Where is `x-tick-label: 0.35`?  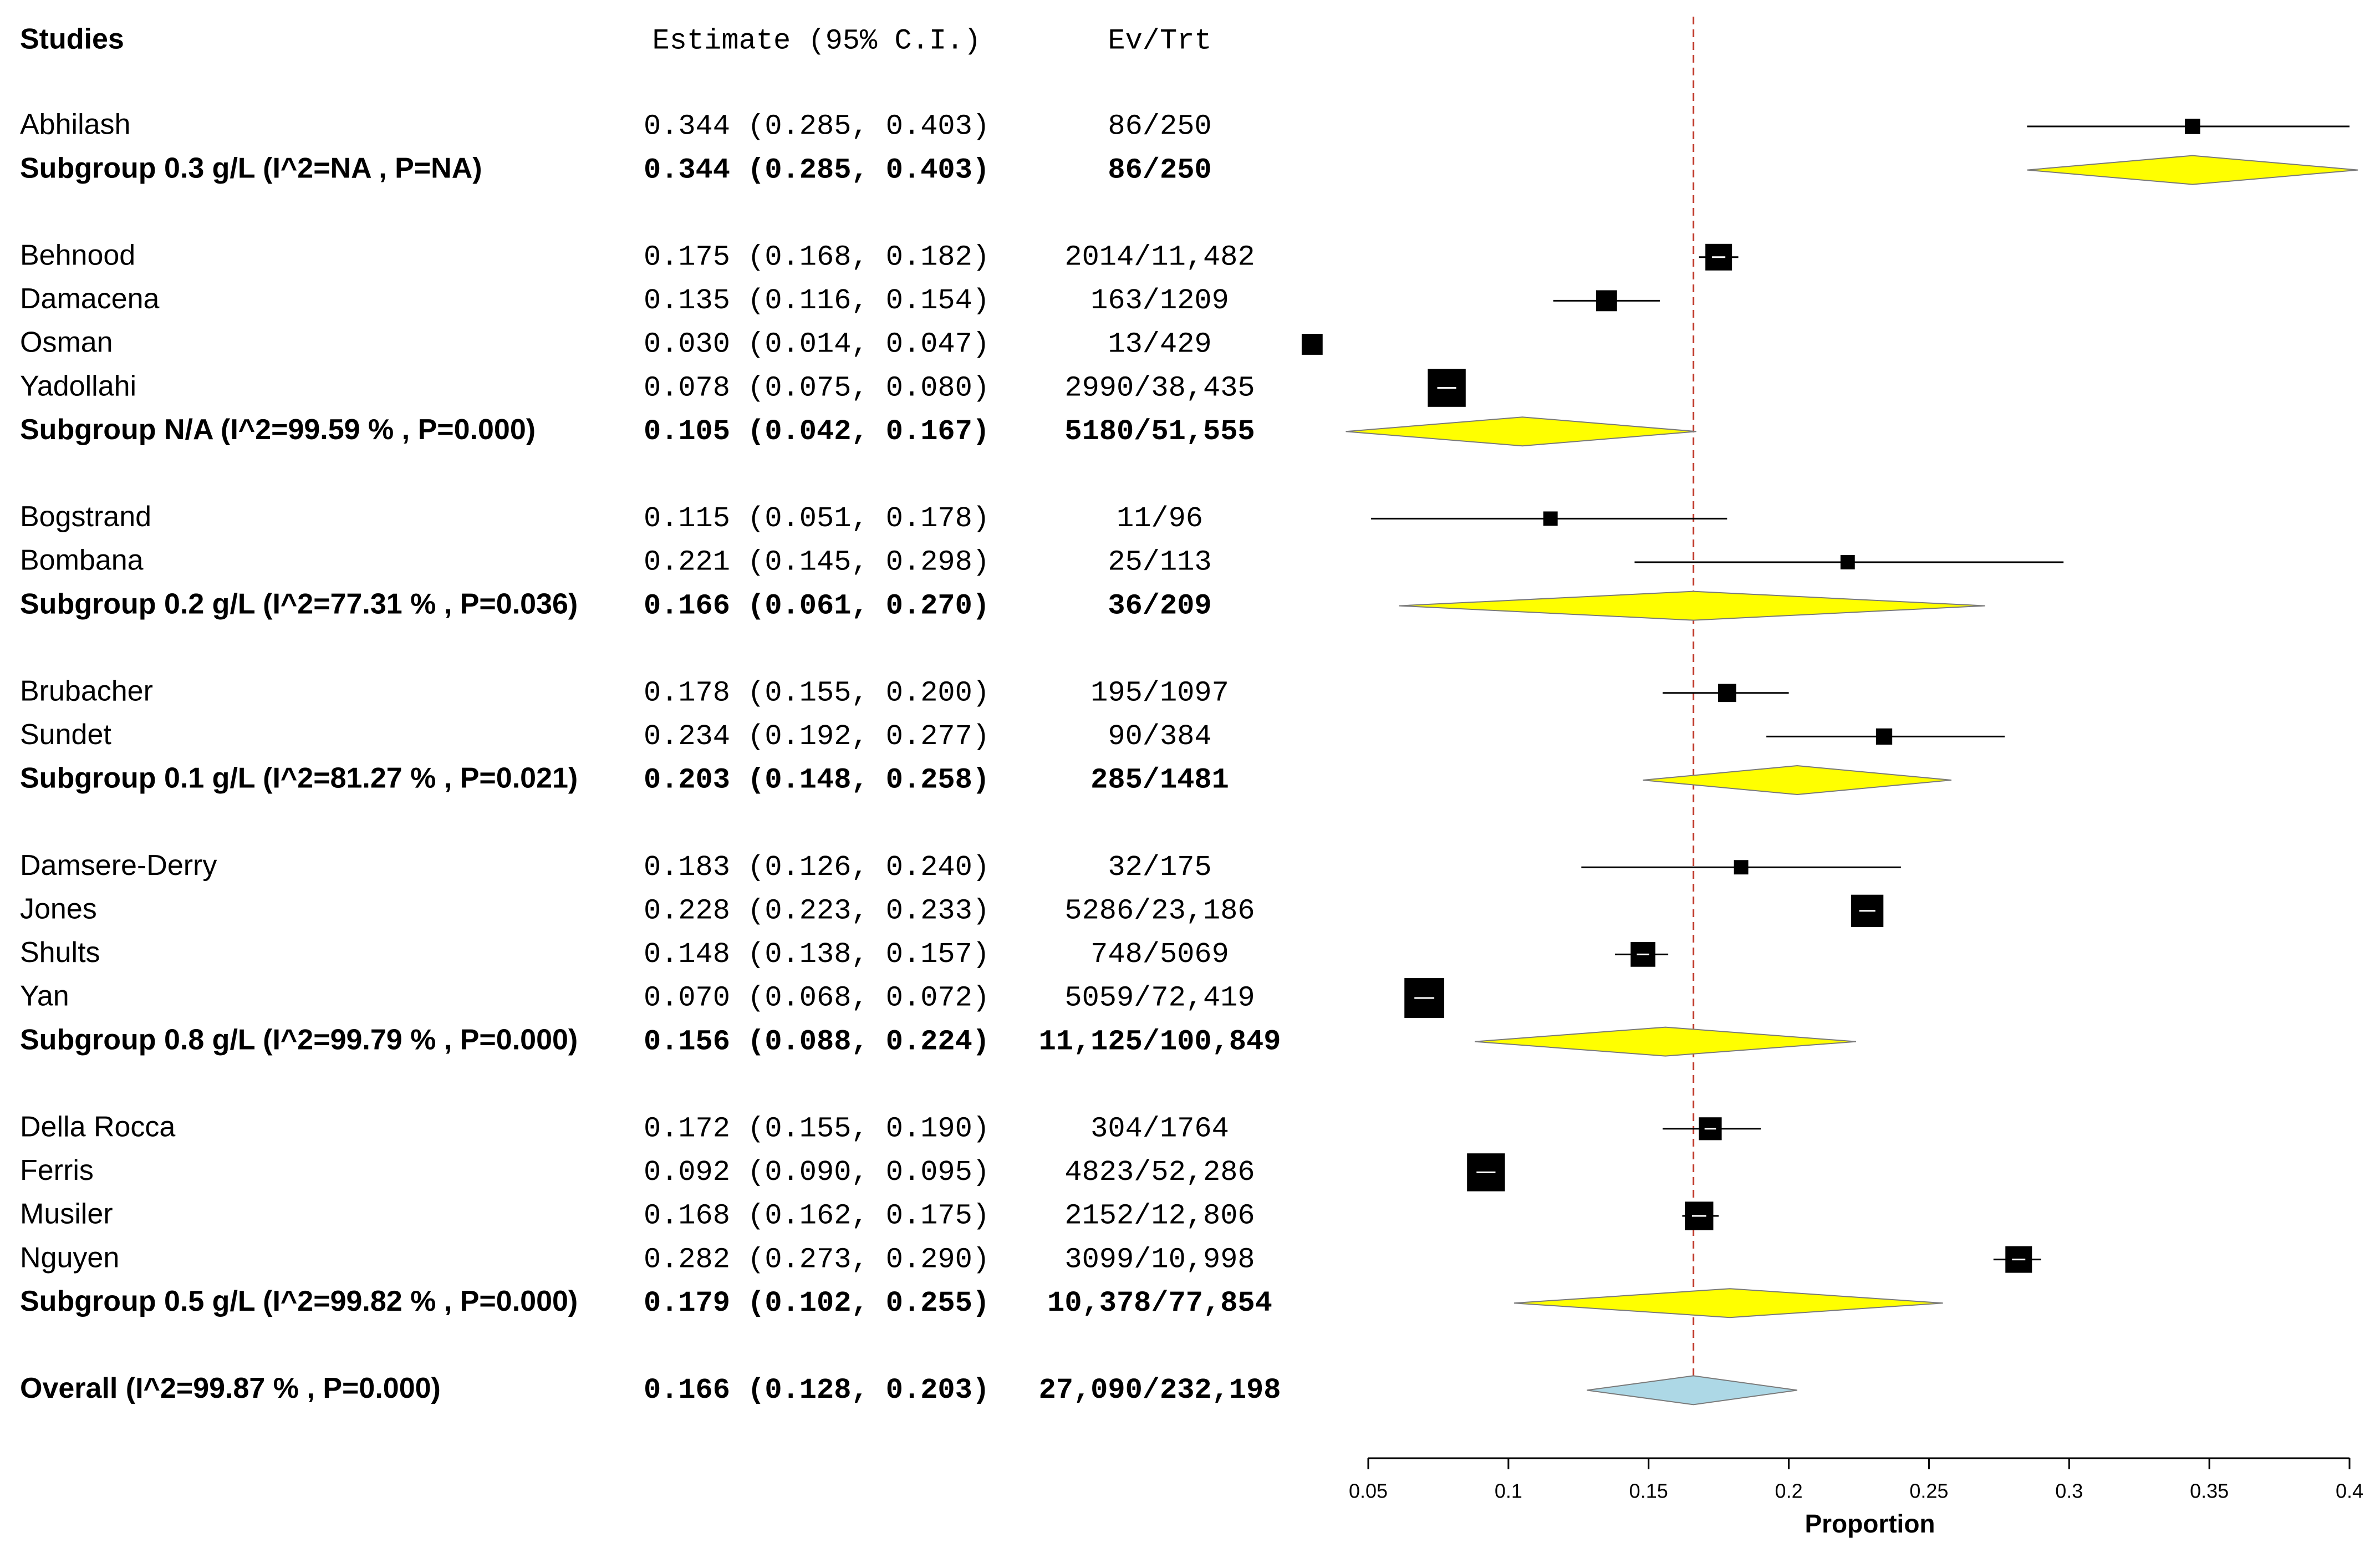 x-tick-label: 0.35 is located at coordinates (2209, 1491).